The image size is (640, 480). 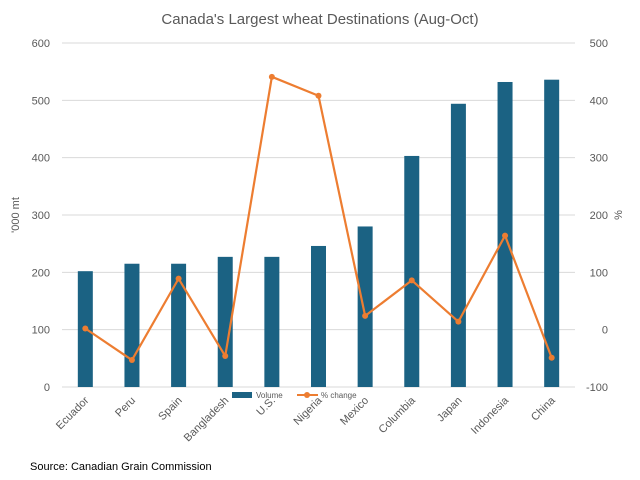 What do you see at coordinates (41, 44) in the screenshot?
I see `y-tick-label: 600` at bounding box center [41, 44].